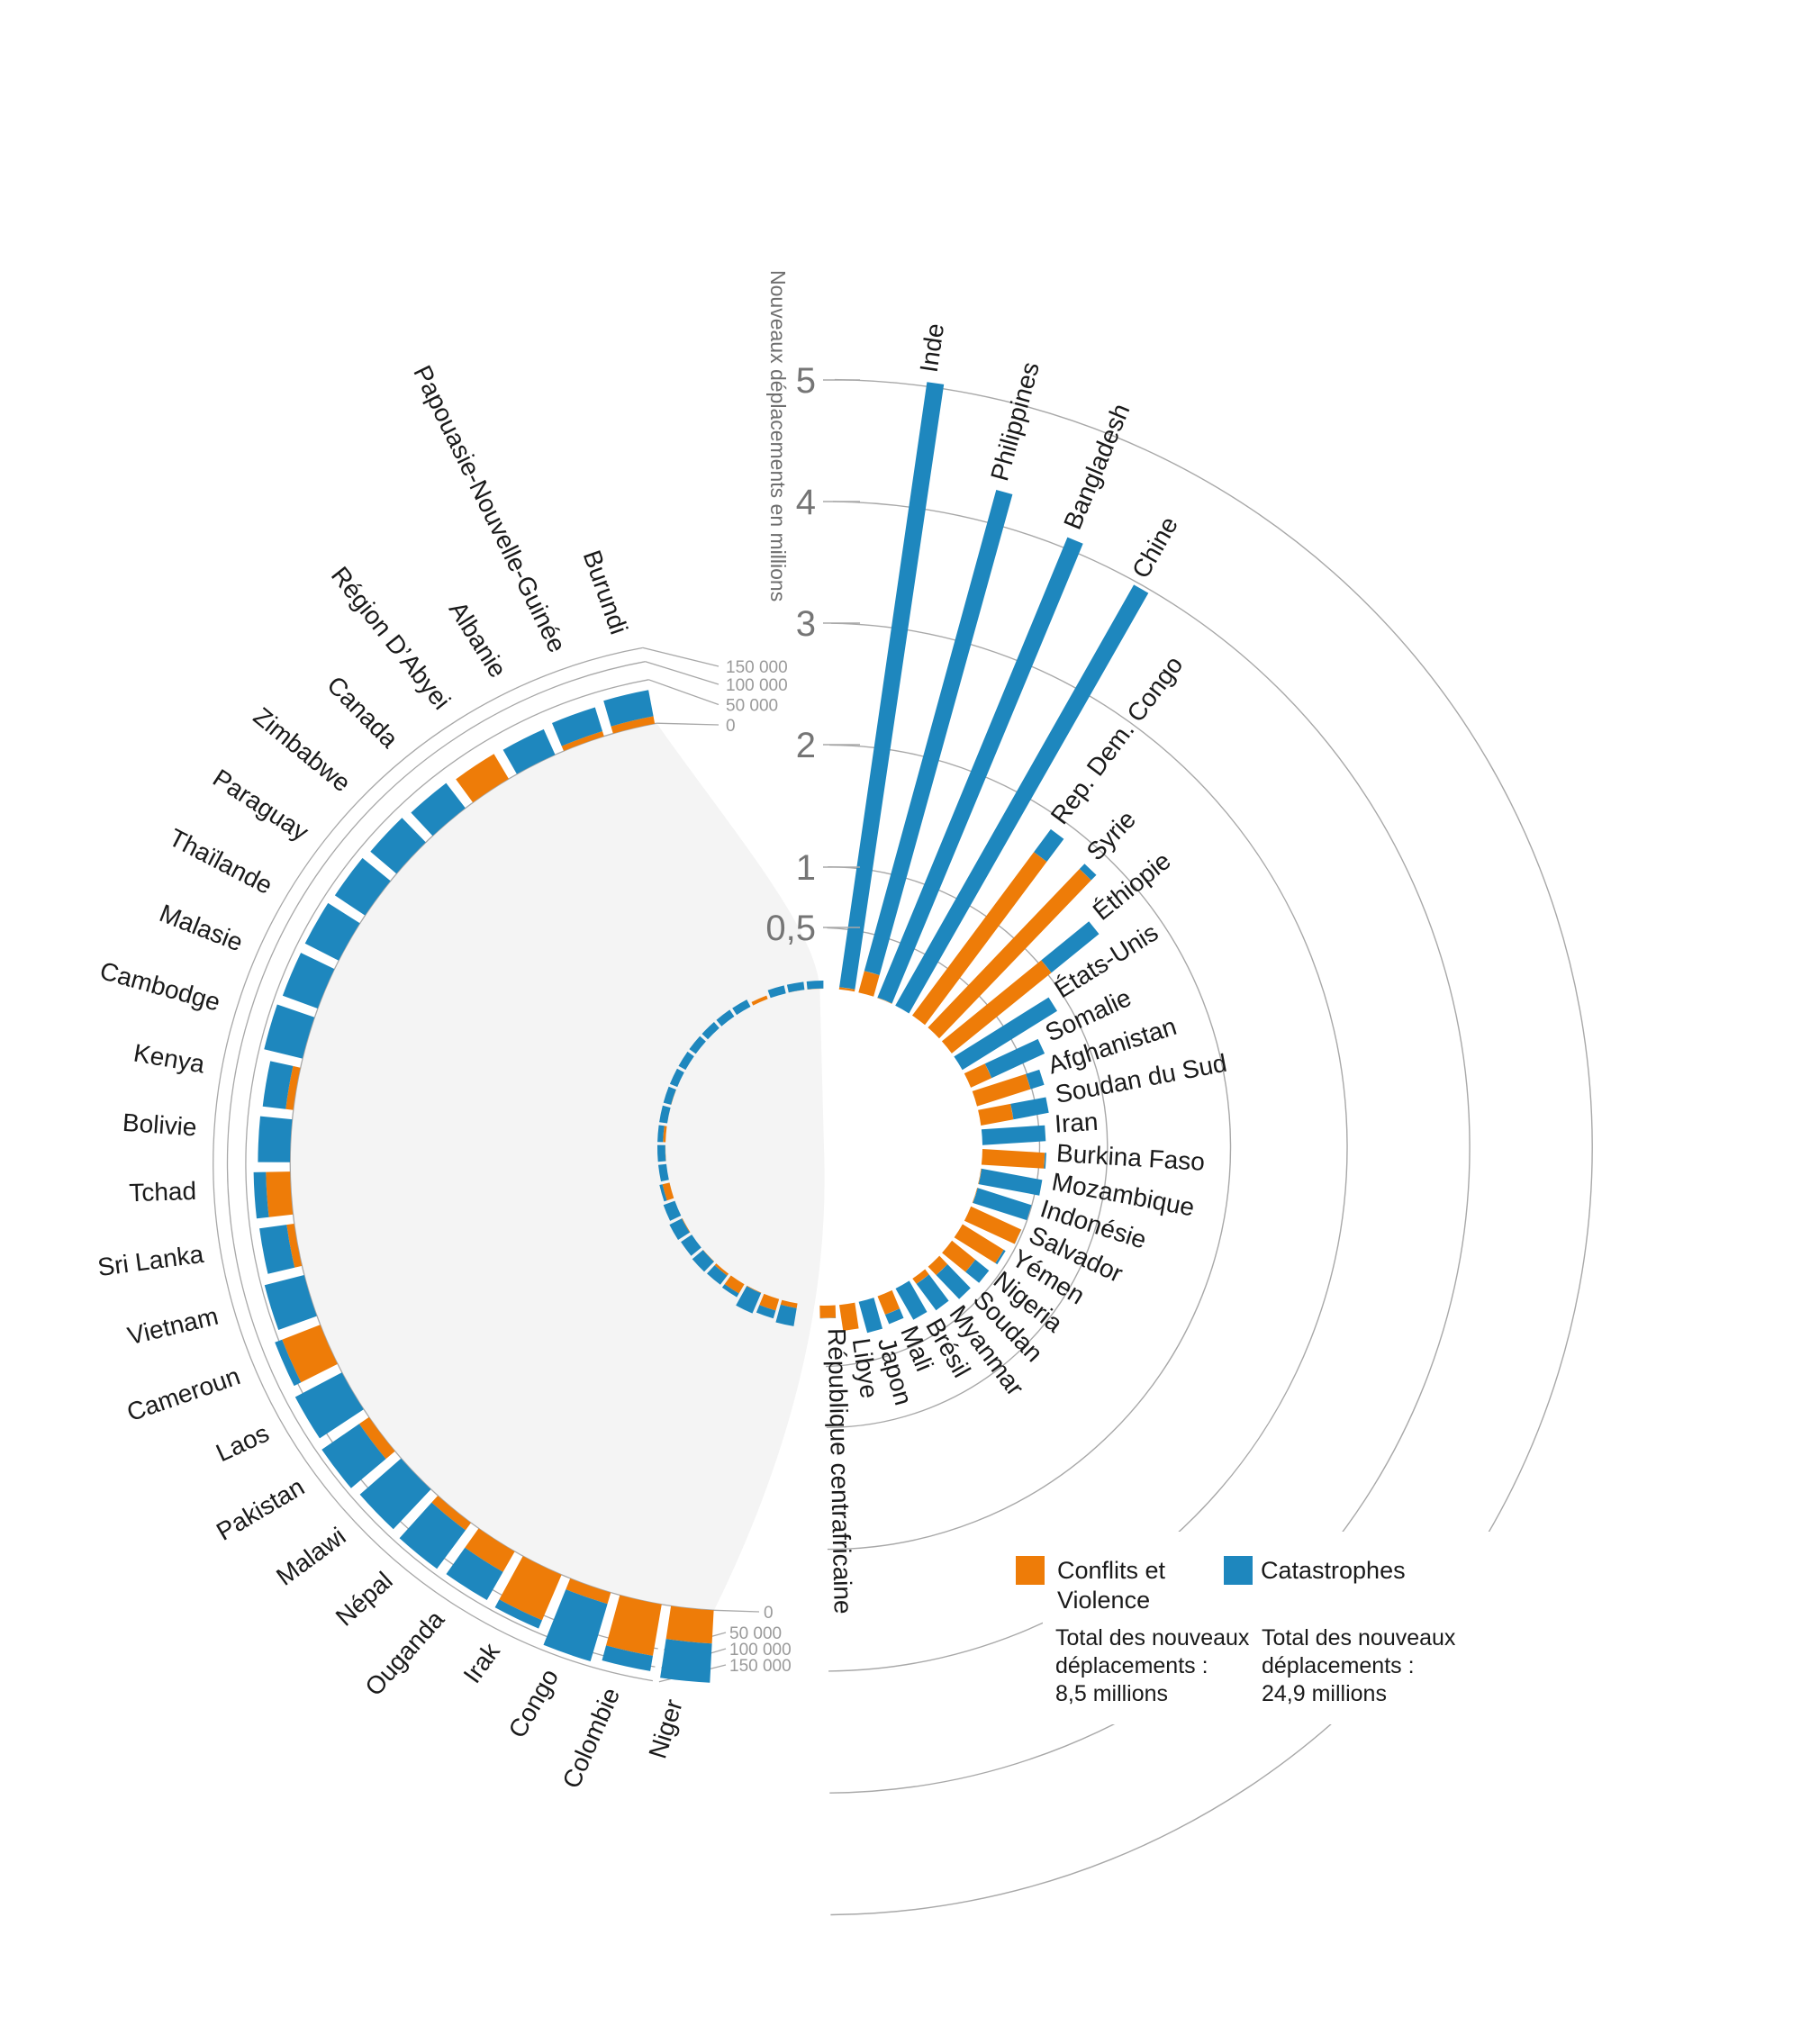 This screenshot has width=1801, height=2044. What do you see at coordinates (1076, 1123) in the screenshot?
I see `svg-text: Iran` at bounding box center [1076, 1123].